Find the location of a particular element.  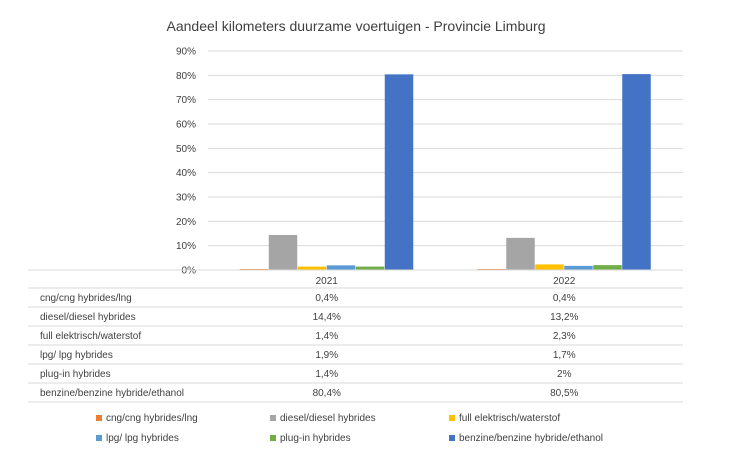

table-row-label: plug-in hybrides is located at coordinates (75, 374).